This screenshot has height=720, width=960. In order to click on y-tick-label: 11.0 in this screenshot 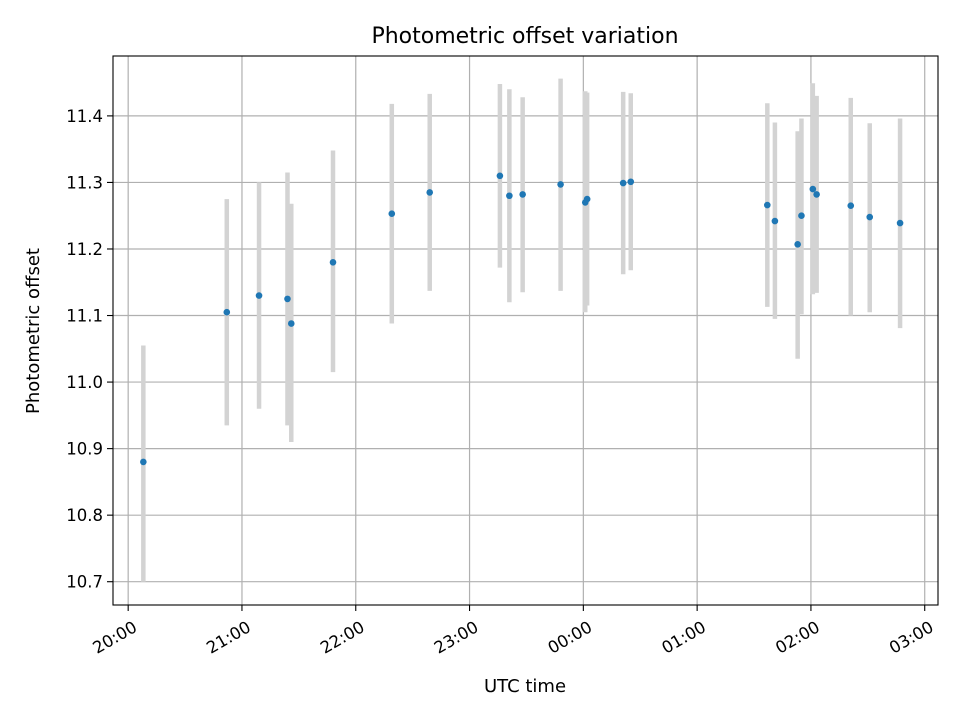, I will do `click(84, 382)`.